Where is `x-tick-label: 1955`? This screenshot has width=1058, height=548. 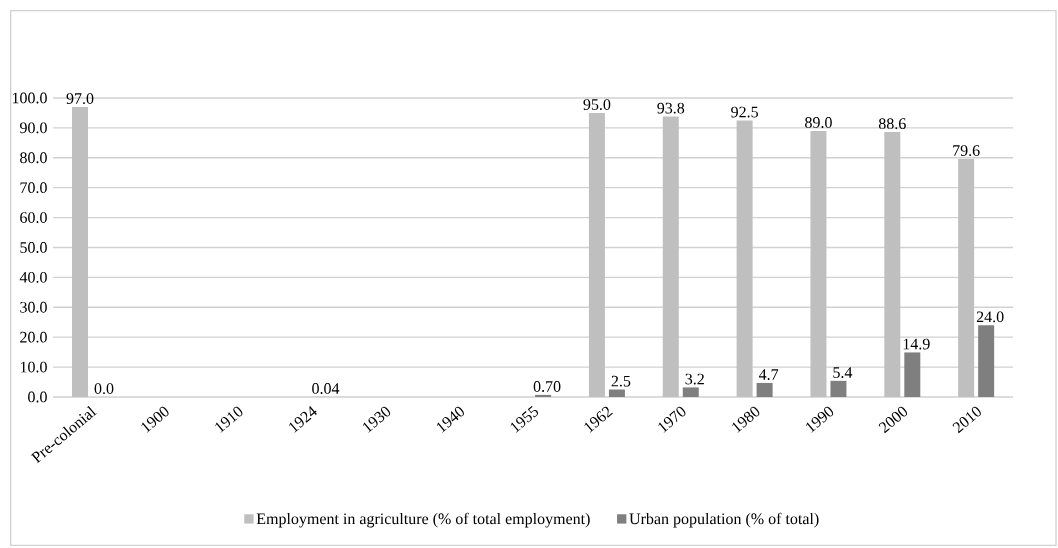 x-tick-label: 1955 is located at coordinates (524, 419).